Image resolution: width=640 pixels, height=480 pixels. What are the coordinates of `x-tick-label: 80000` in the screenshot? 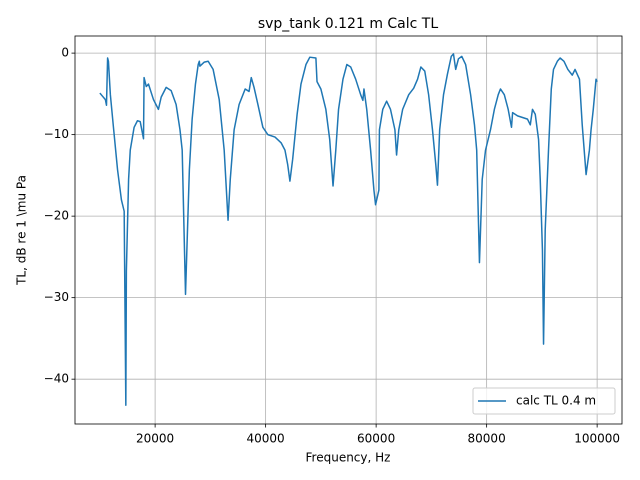 It's located at (487, 439).